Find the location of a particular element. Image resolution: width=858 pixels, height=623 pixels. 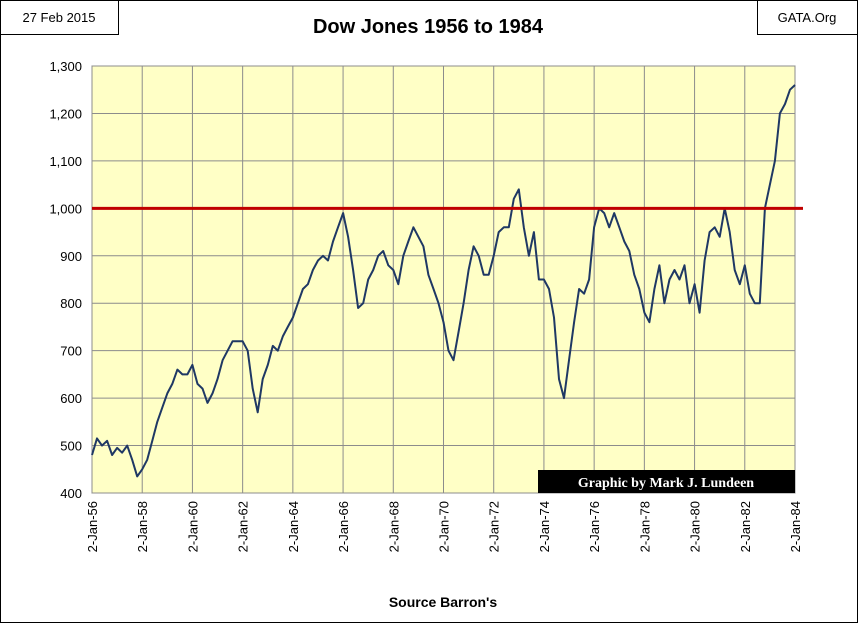

x-tick-label: 2-Jan-56 is located at coordinates (92, 526).